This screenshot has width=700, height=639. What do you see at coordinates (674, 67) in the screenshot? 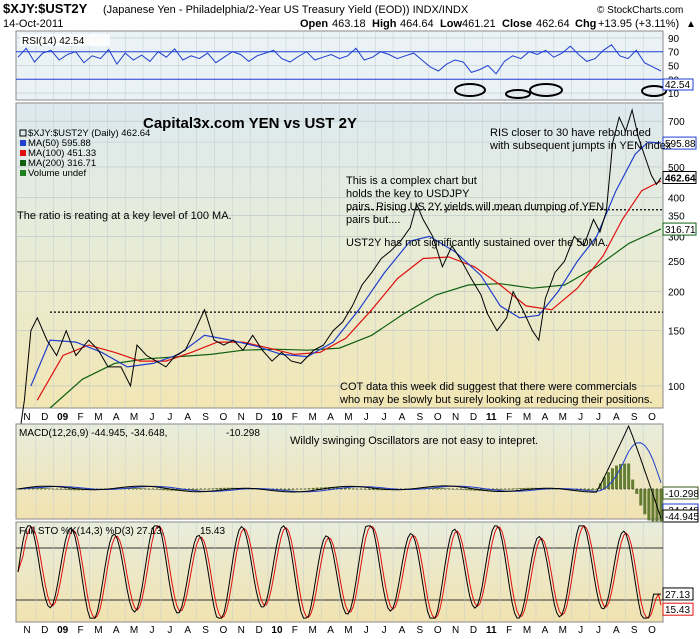
I see `rsi-axis-label: 50` at bounding box center [674, 67].